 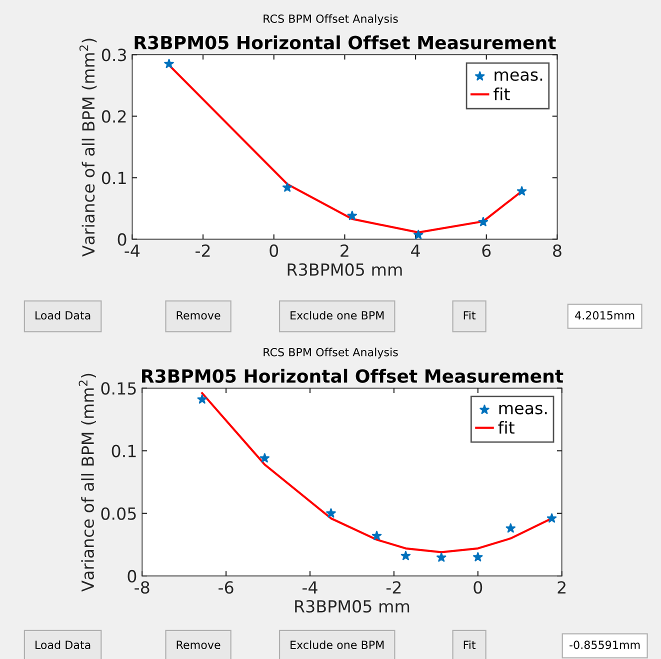 I want to click on y-tick-label: 0.3, so click(x=114, y=55).